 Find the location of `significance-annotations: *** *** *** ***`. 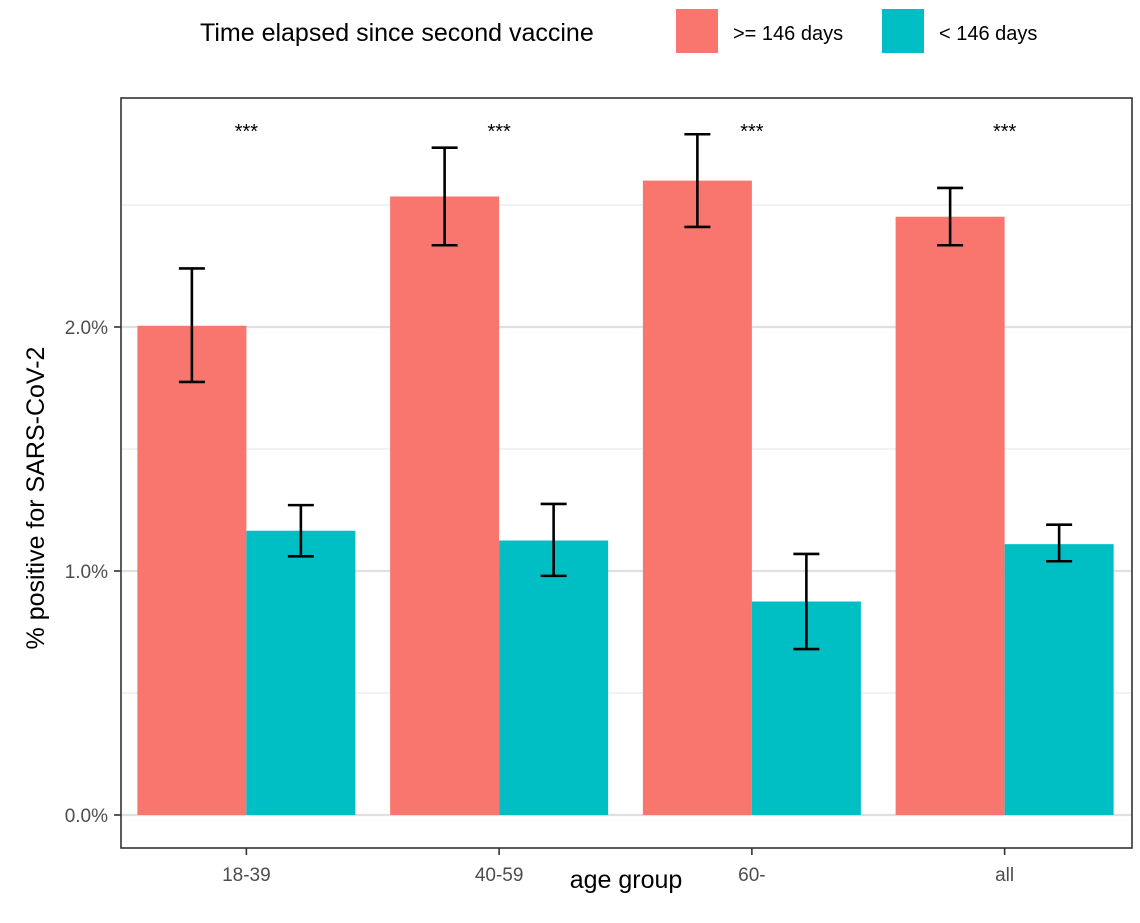

significance-annotations: *** *** *** *** is located at coordinates (626, 132).